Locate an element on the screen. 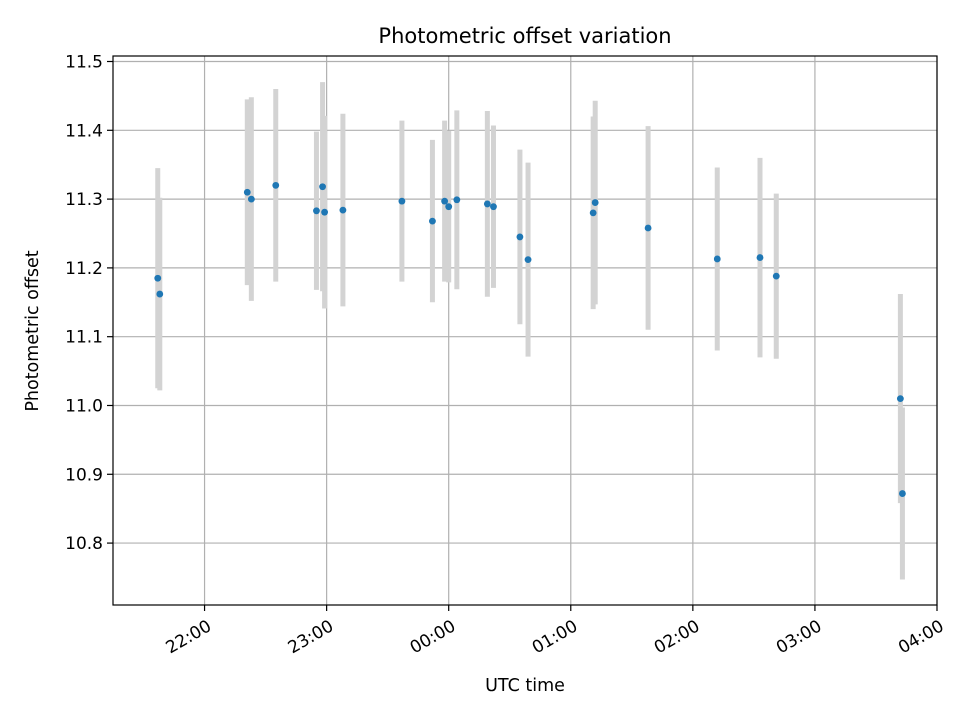 This screenshot has height=720, width=960. y-axis-ticks: 10.8 10.9 11.0 11.1 11.2 11.3 11.4 11.5 is located at coordinates (89, 303).